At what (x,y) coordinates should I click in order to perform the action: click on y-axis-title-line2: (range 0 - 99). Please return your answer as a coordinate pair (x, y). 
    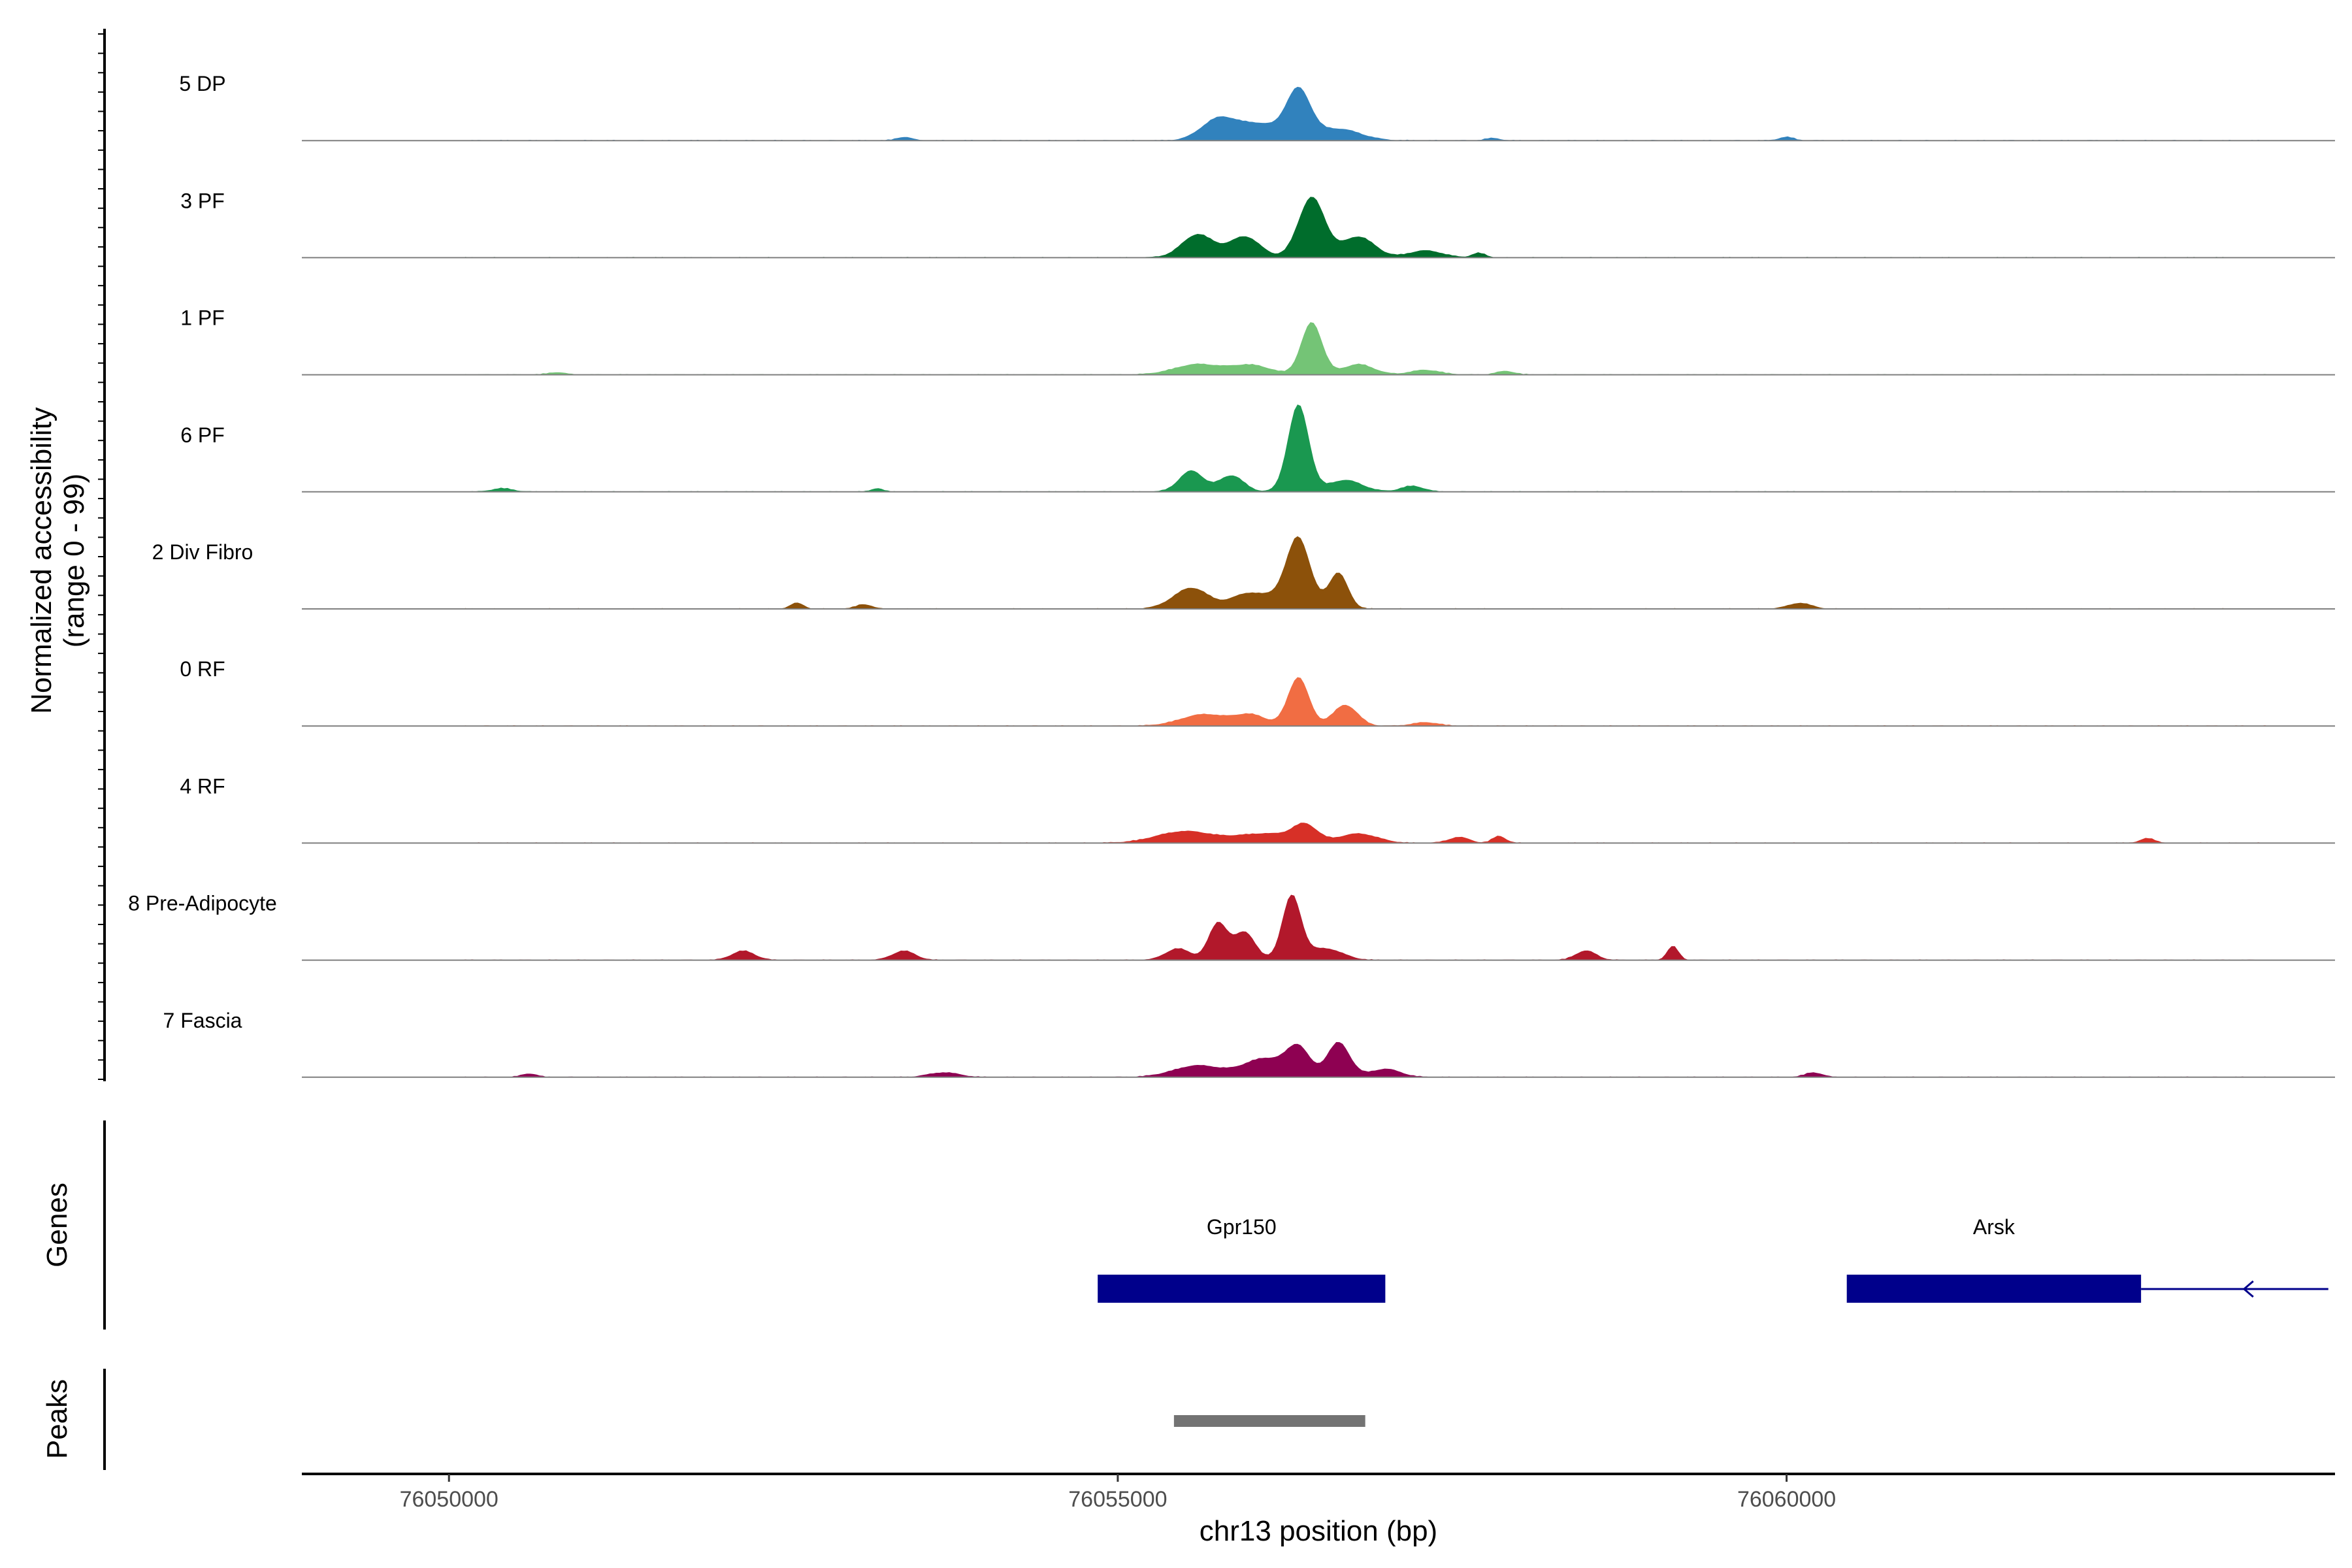
    Looking at the image, I should click on (74, 561).